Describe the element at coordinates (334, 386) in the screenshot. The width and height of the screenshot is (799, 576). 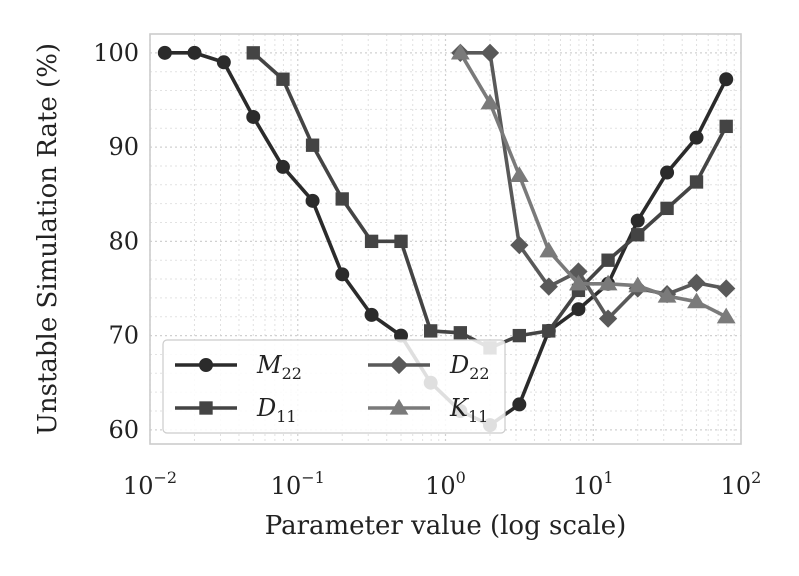
I see `legend: M22 D11 D22 K11` at that location.